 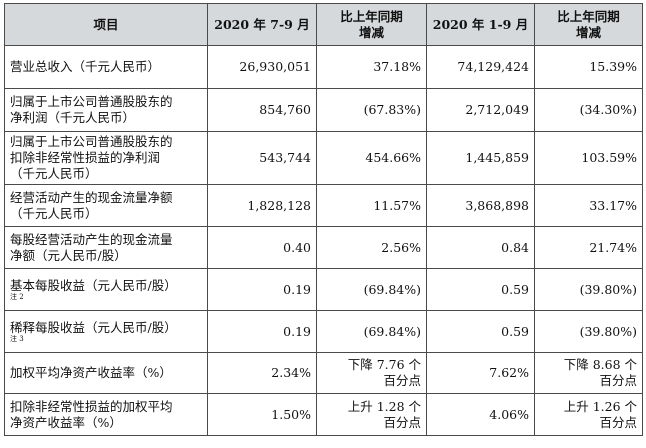 I want to click on row-ytd-change: 103.59%, so click(x=588, y=158).